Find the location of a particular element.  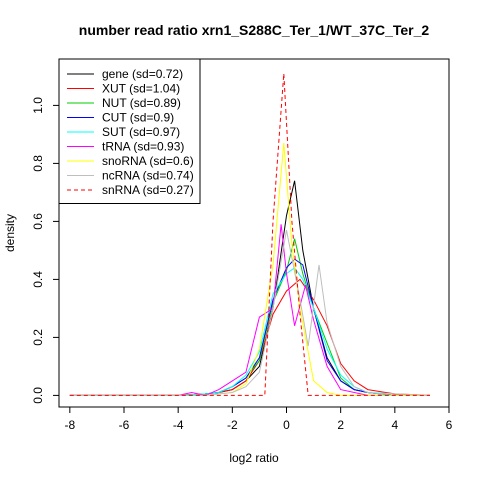

legend-label: SUT (sd=0.97) is located at coordinates (141, 132).